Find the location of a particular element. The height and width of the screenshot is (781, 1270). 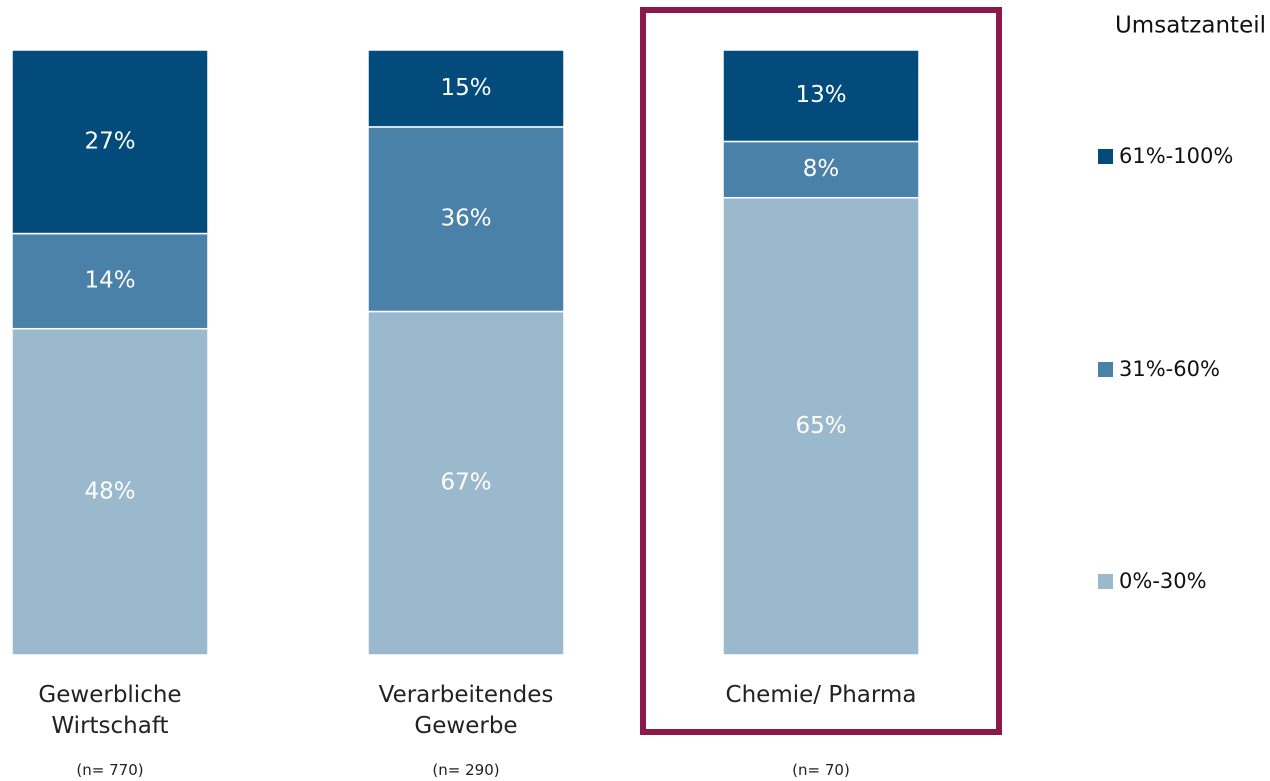

value-label: 15% is located at coordinates (465, 88).